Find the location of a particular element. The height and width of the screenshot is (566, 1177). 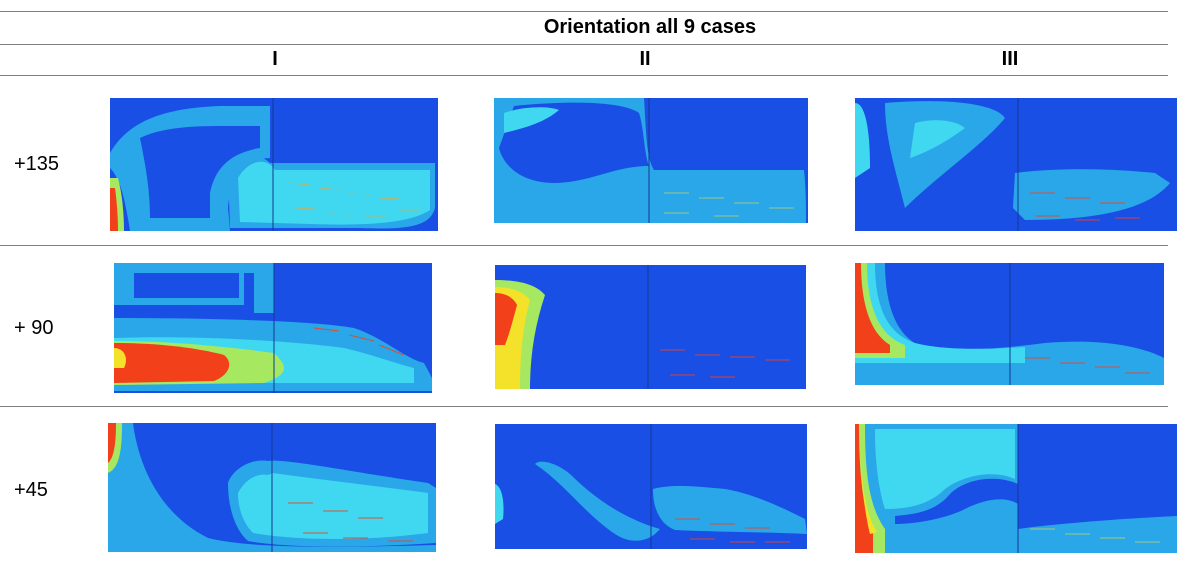

column-header-III: III is located at coordinates (1010, 59).